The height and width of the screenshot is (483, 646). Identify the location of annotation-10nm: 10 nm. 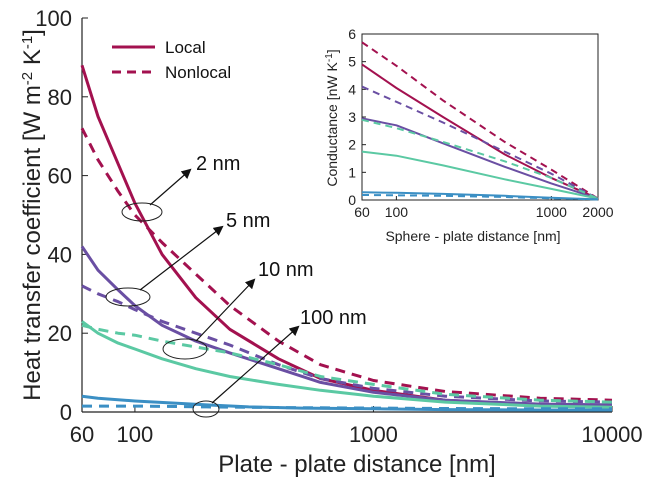
(238, 309).